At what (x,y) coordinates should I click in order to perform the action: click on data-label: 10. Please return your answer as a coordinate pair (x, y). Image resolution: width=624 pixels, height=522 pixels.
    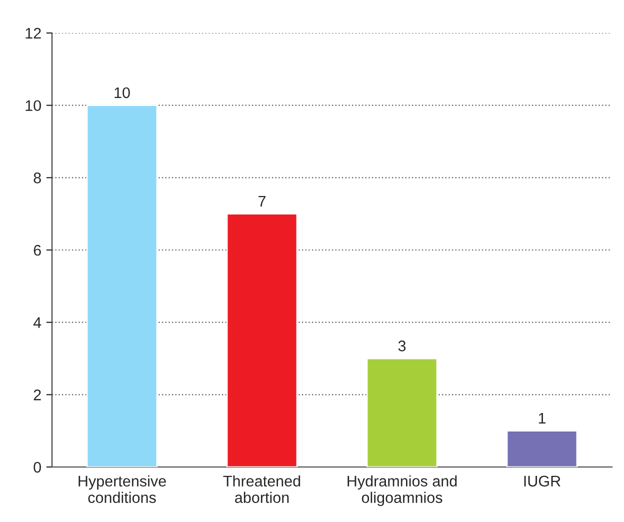
    Looking at the image, I should click on (122, 92).